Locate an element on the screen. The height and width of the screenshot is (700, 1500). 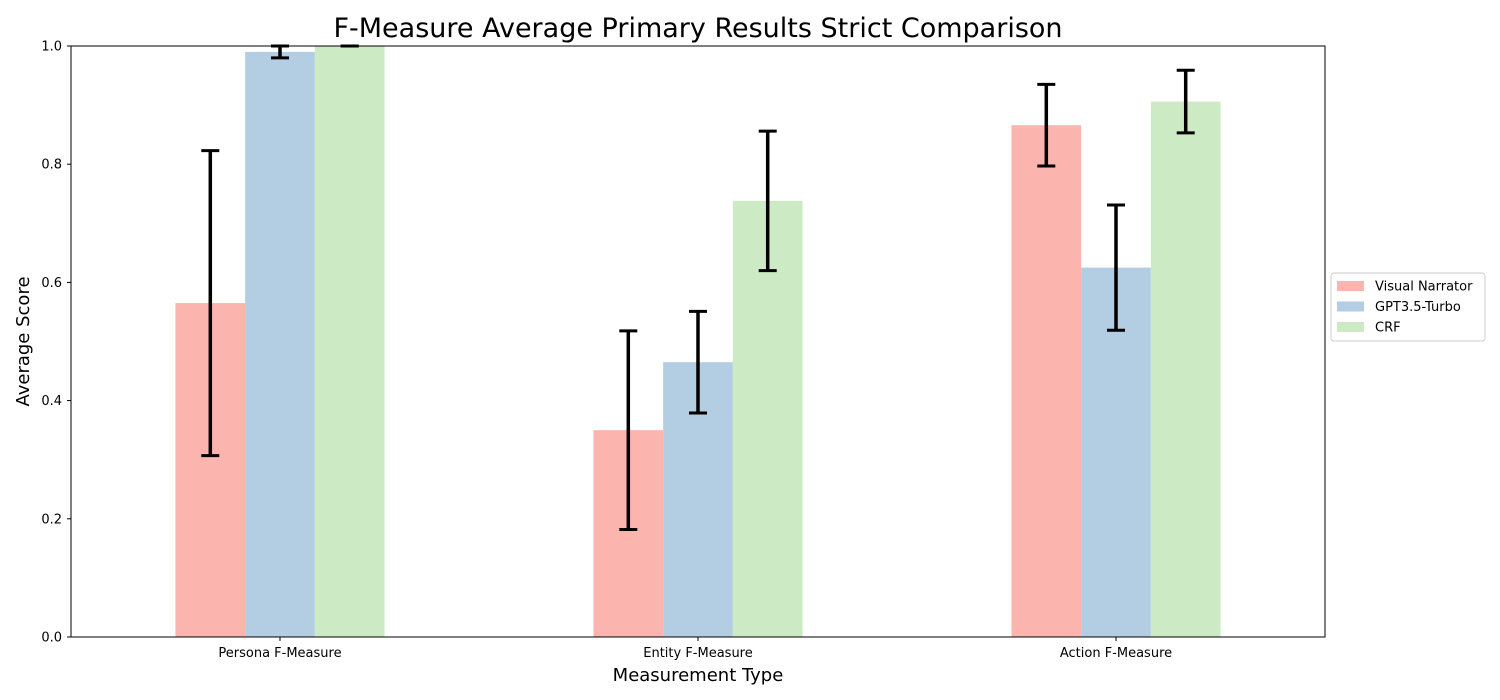
x-tick-label: Action F-Measure is located at coordinates (1116, 653).